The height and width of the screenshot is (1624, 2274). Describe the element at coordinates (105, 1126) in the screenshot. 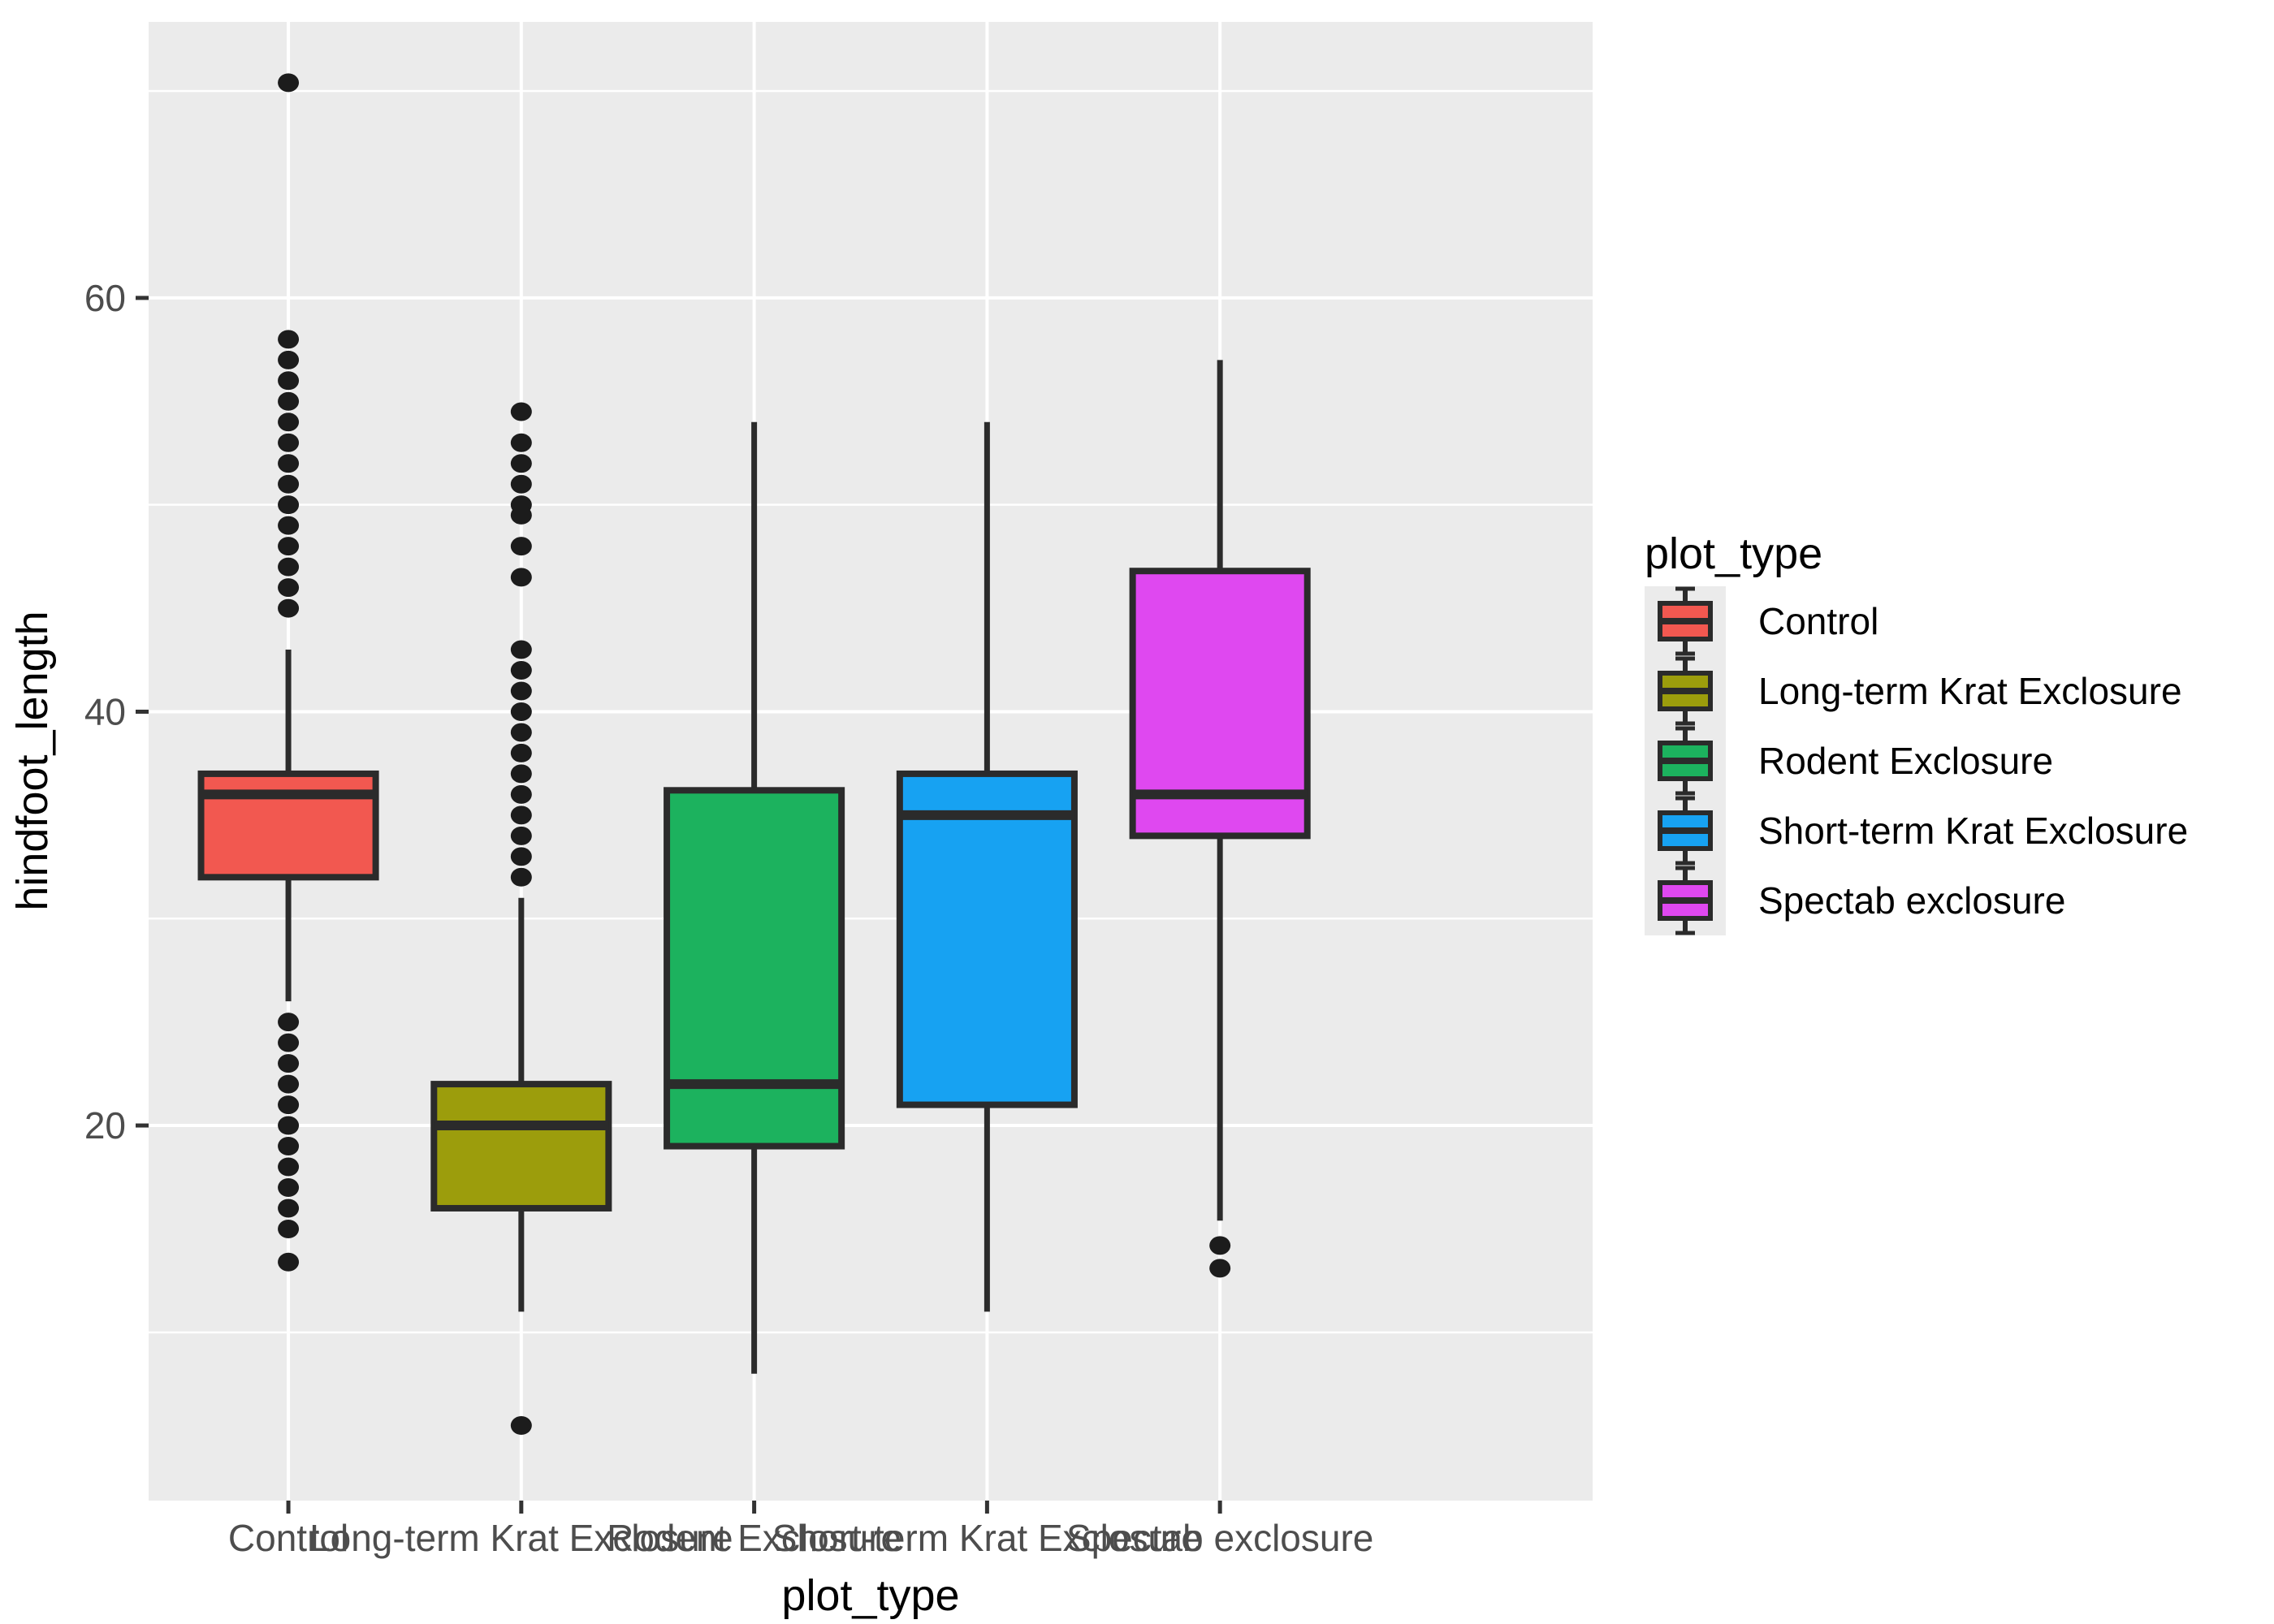

I see `y-tick-label: 20` at that location.